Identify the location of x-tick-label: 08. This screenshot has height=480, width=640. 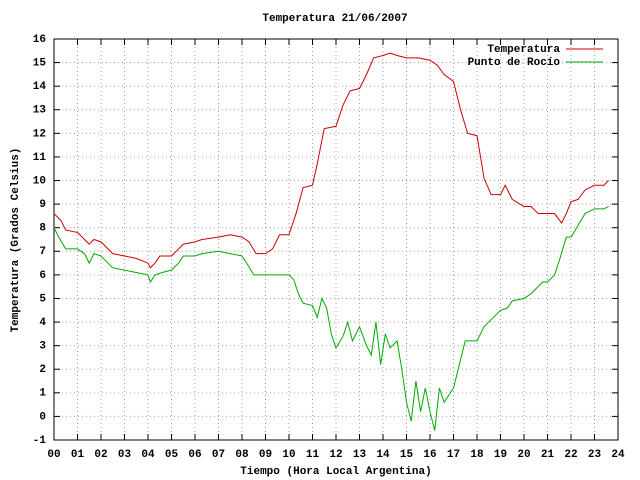
(242, 455).